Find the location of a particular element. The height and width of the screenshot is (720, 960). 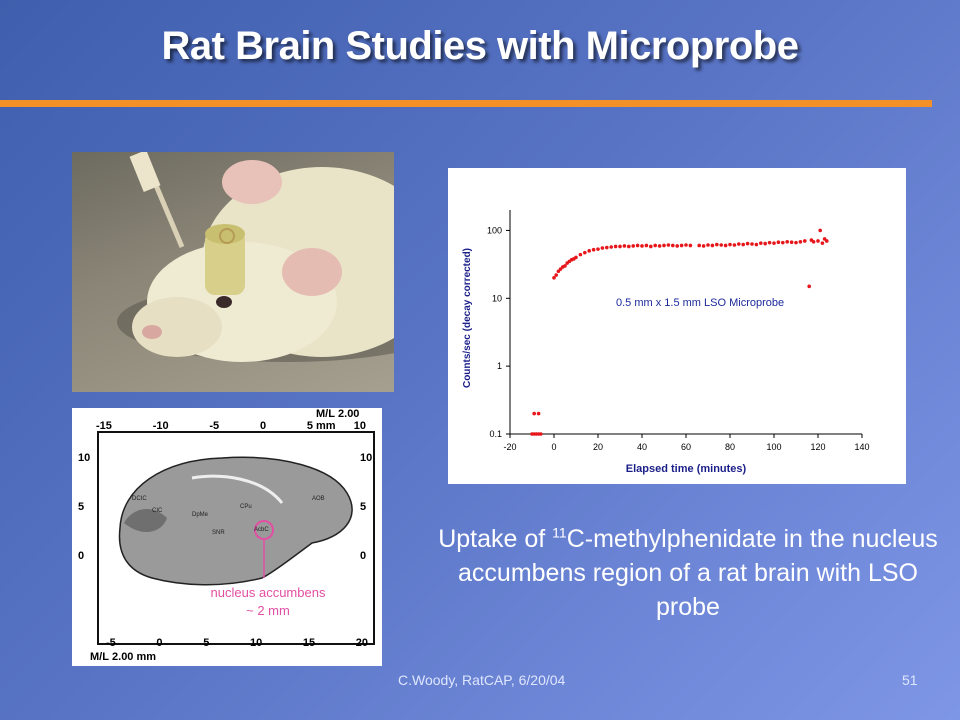

x-tick-label: 0 is located at coordinates (553, 447).